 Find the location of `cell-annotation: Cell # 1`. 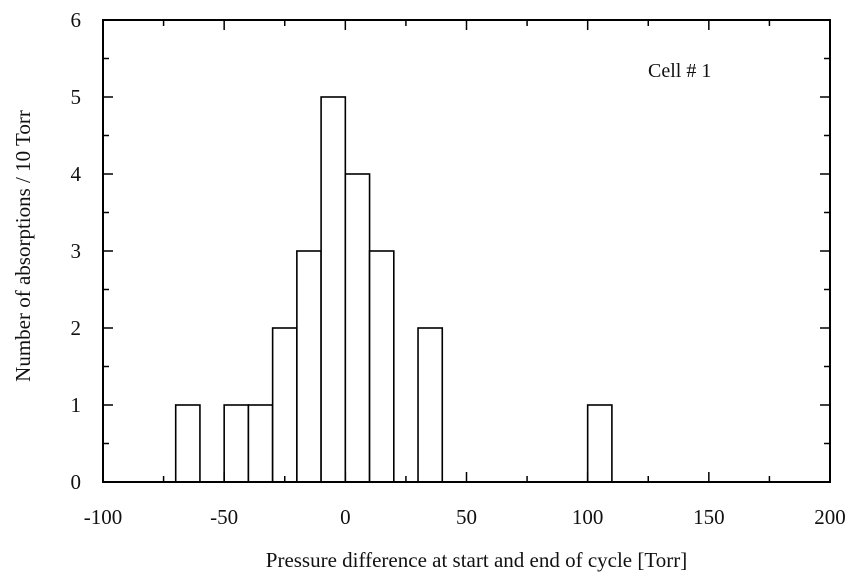

cell-annotation: Cell # 1 is located at coordinates (679, 71).